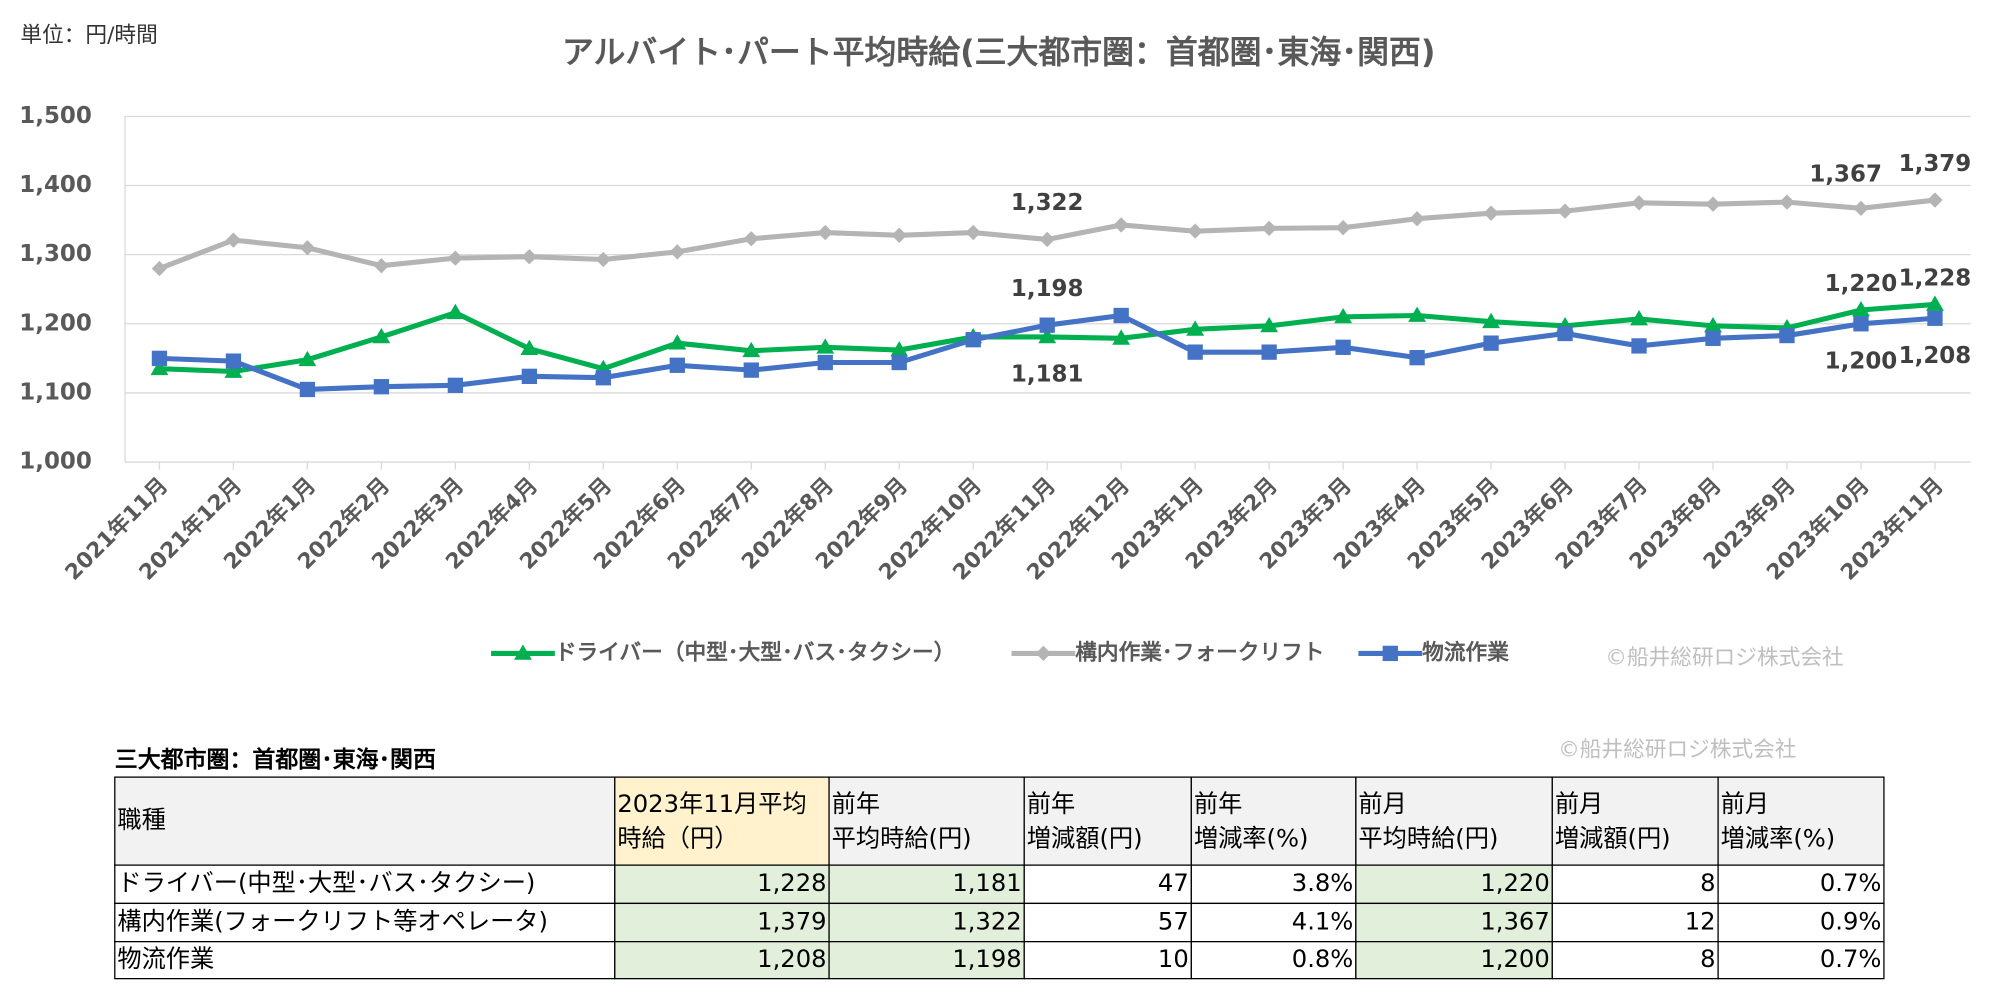  Describe the element at coordinates (1845, 175) in the screenshot. I see `data-label: 1,367` at that location.